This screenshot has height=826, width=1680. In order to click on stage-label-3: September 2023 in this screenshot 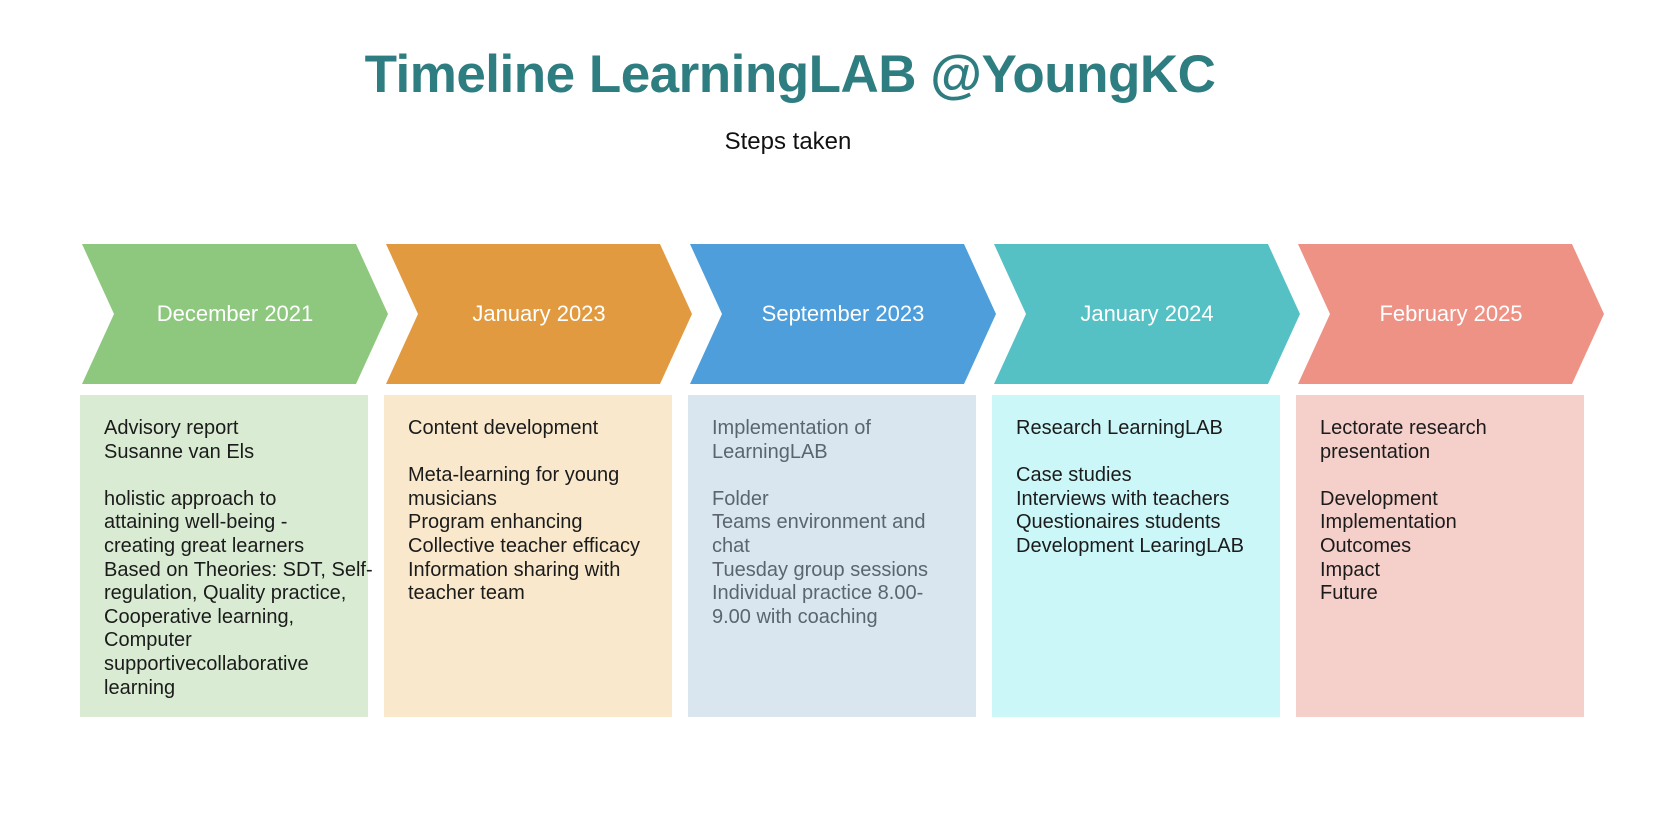, I will do `click(843, 313)`.